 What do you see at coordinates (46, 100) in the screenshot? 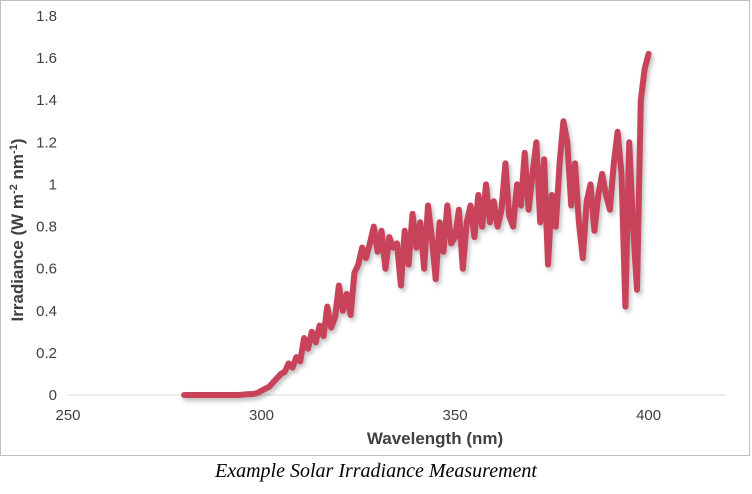
I see `y-tick-label: 1.4` at bounding box center [46, 100].